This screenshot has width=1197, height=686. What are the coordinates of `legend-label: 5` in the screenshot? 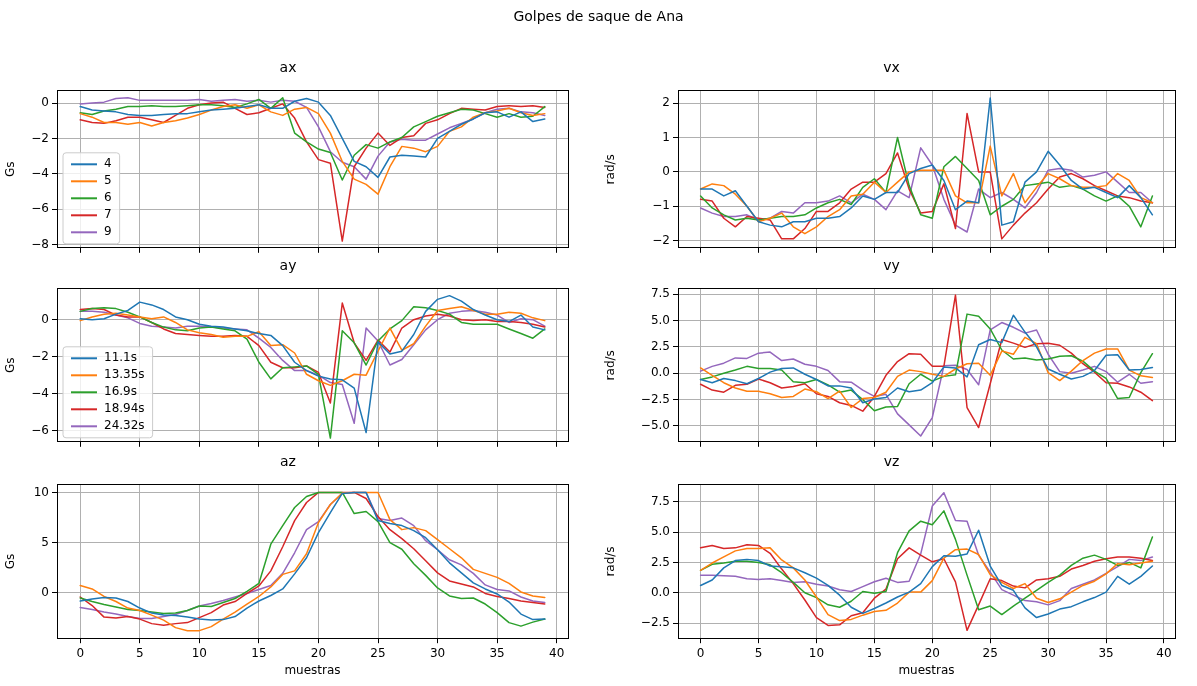 It's located at (108, 180).